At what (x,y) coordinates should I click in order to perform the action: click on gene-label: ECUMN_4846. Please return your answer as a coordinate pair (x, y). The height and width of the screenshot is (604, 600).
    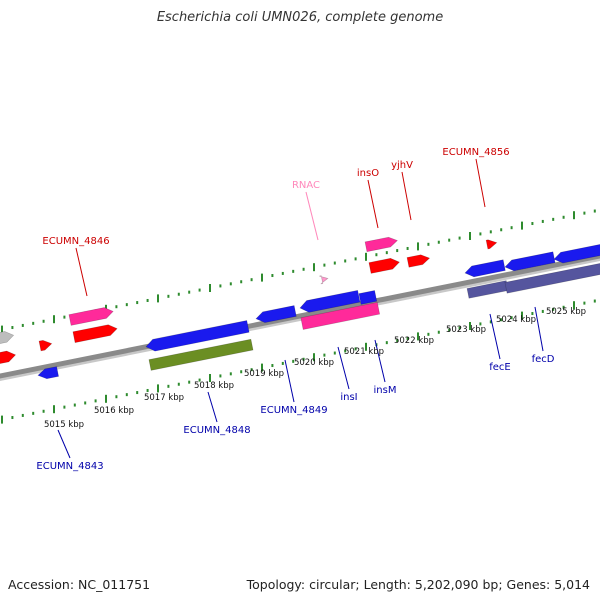
    Looking at the image, I should click on (75, 241).